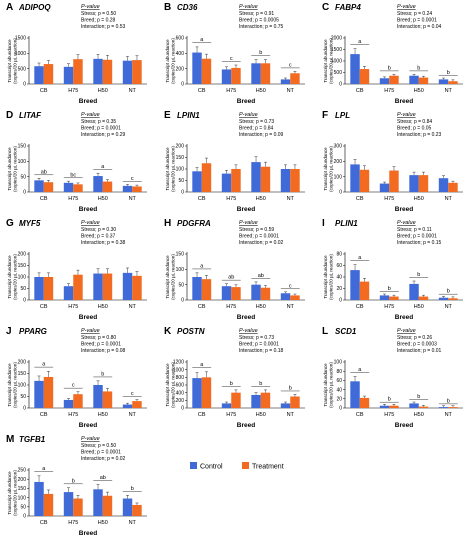 This screenshot has height=542, width=474. What do you see at coordinates (339, 255) in the screenshot?
I see `y-tick-label: 80` at bounding box center [339, 255].